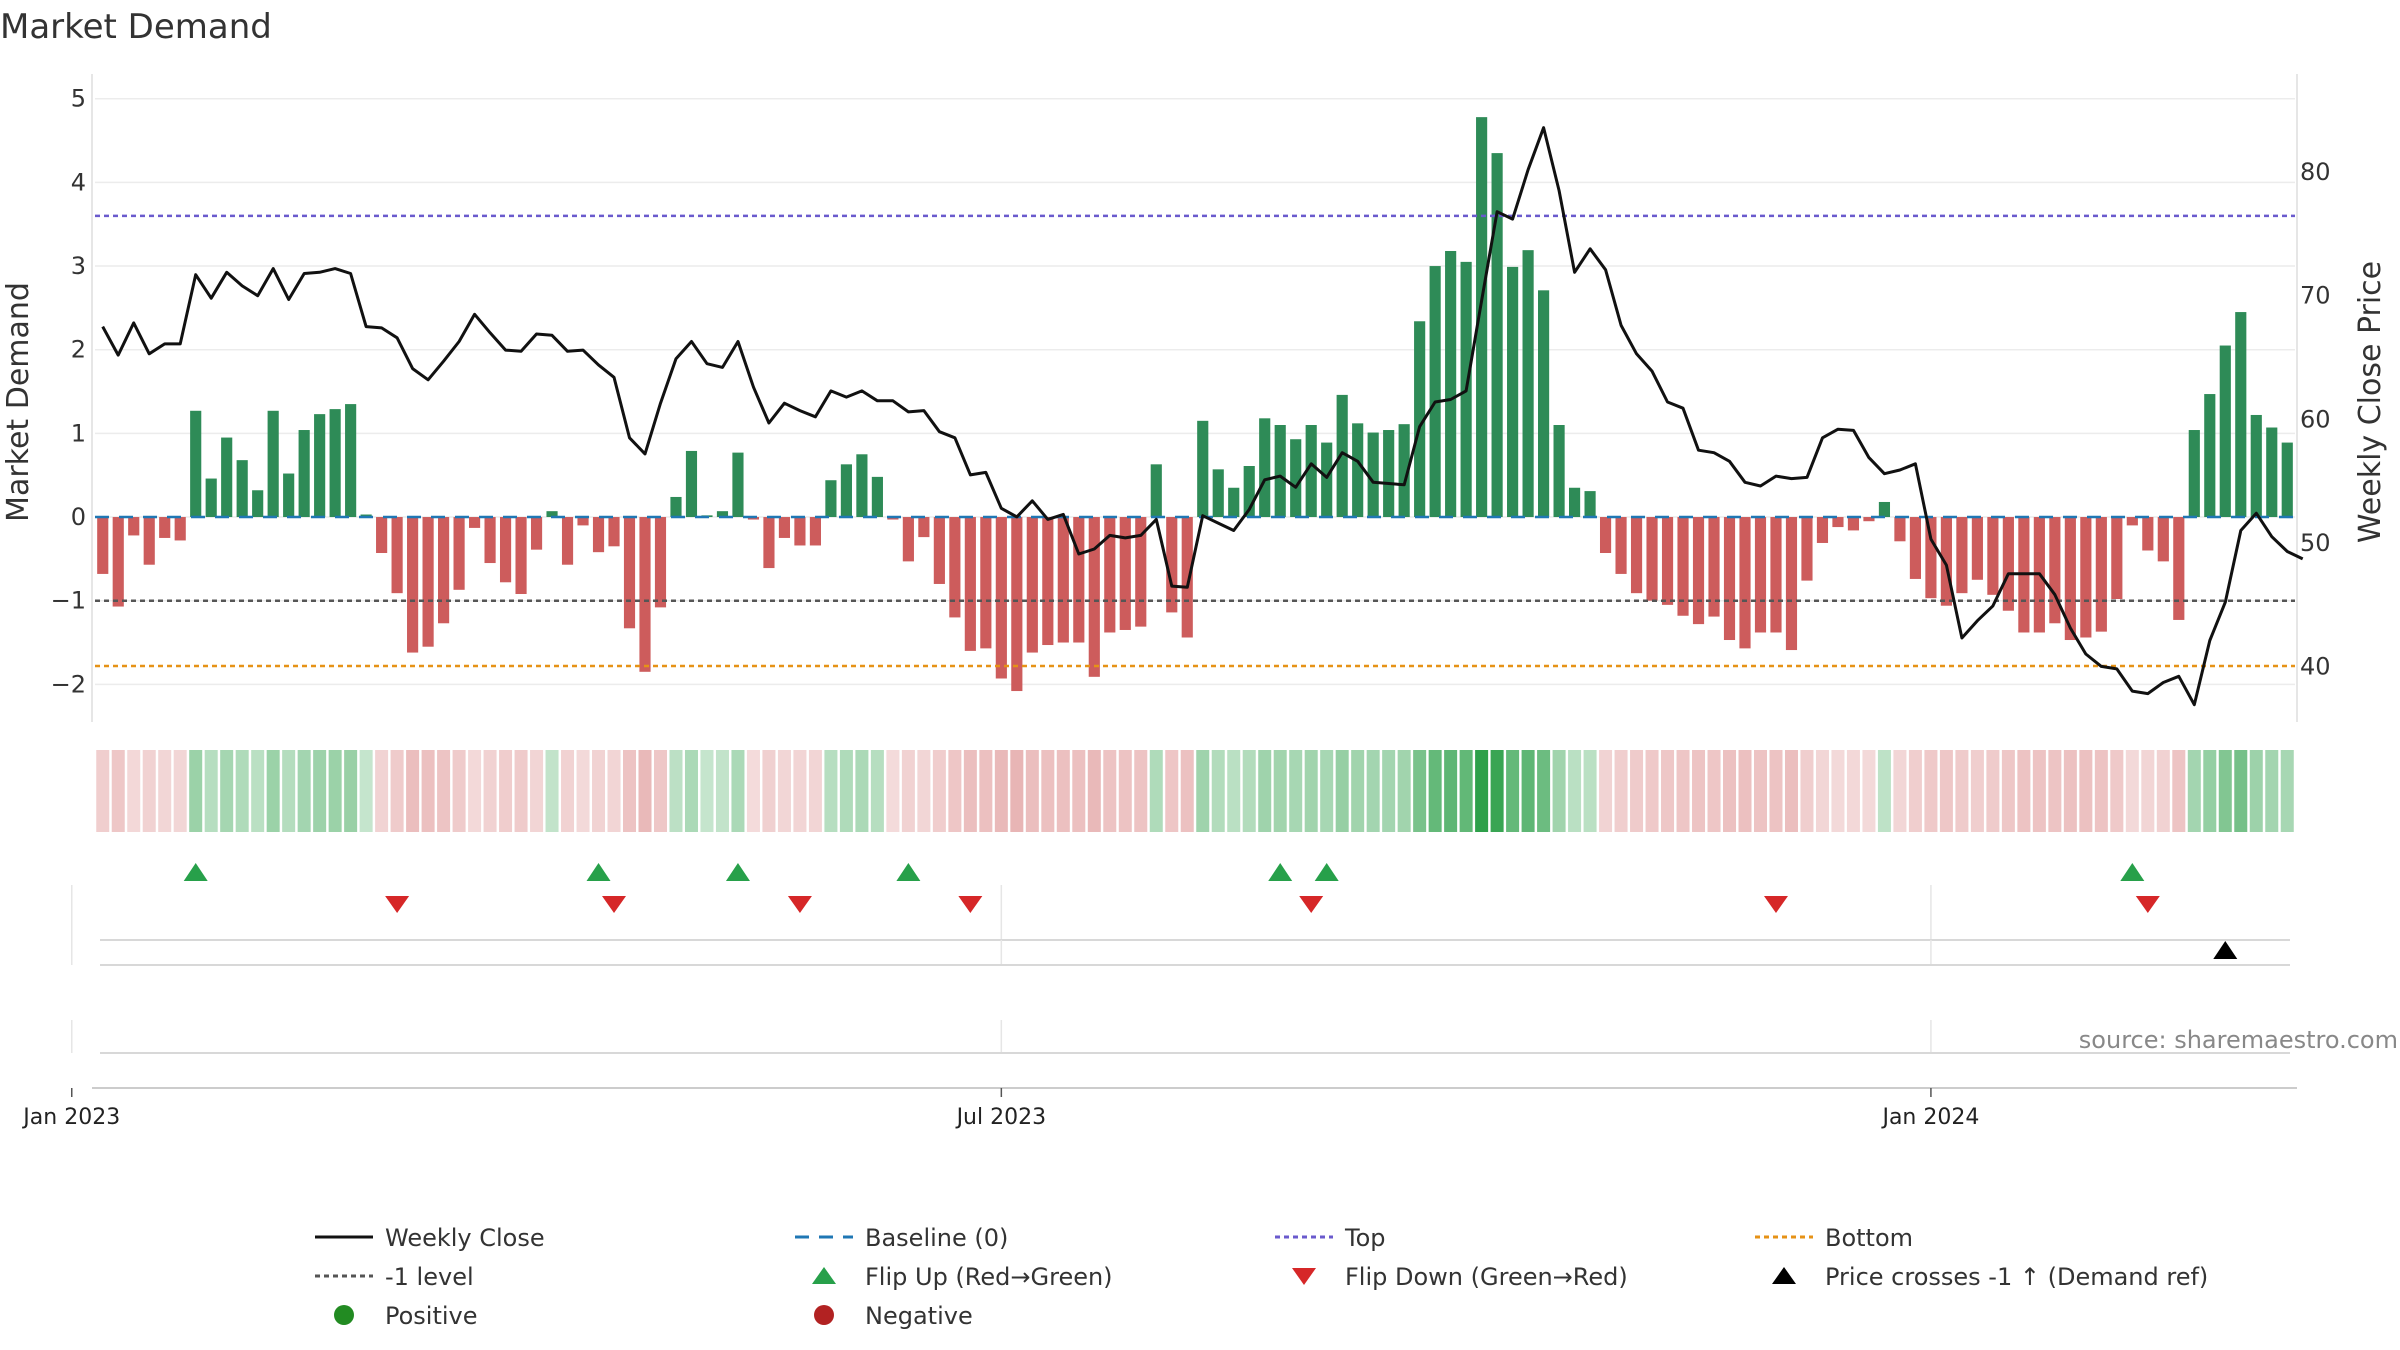 Image resolution: width=2400 pixels, height=1350 pixels. Describe the element at coordinates (1330, 1238) in the screenshot. I see `legend-item: Top` at that location.